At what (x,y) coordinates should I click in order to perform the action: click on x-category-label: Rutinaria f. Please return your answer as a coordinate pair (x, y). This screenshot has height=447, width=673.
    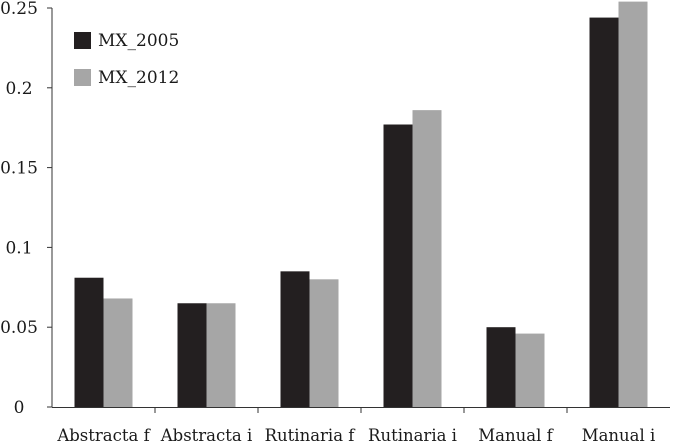
    Looking at the image, I should click on (311, 435).